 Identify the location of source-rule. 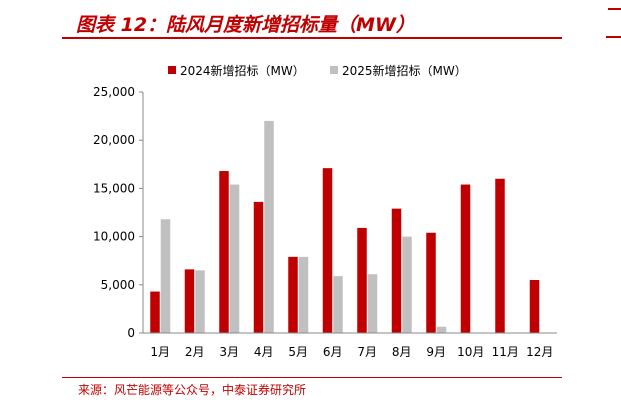
(312, 377).